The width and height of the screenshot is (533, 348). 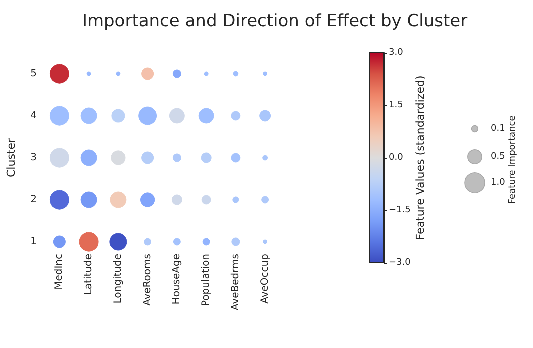 What do you see at coordinates (265, 279) in the screenshot?
I see `x-tick-label: AveOccup` at bounding box center [265, 279].